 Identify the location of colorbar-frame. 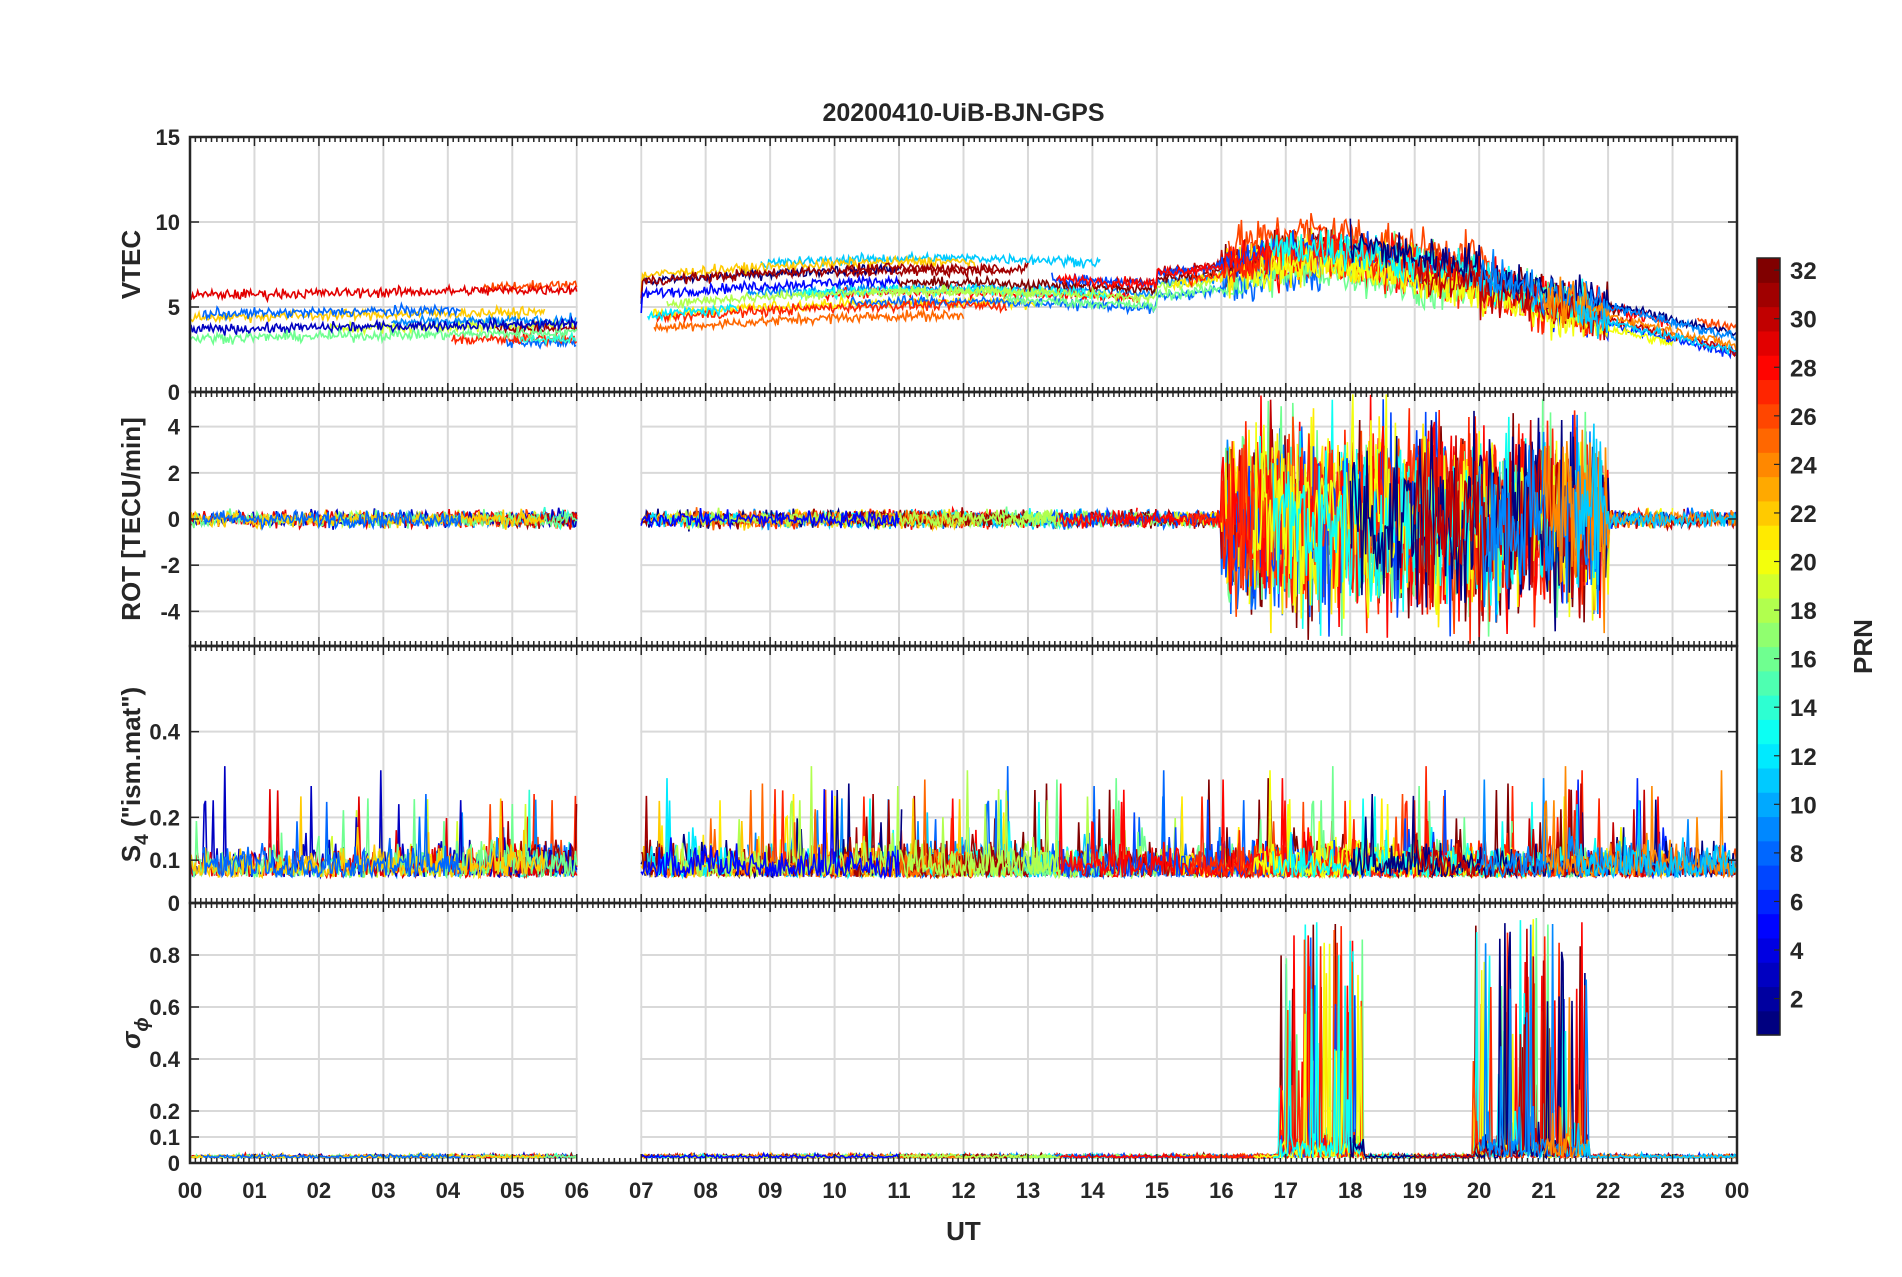
(1768, 646).